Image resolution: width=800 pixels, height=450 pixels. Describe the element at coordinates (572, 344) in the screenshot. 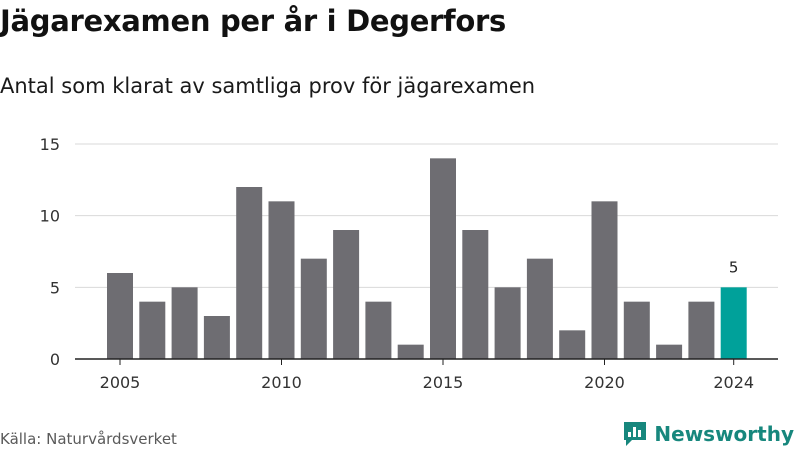

I see `bar-2019` at that location.